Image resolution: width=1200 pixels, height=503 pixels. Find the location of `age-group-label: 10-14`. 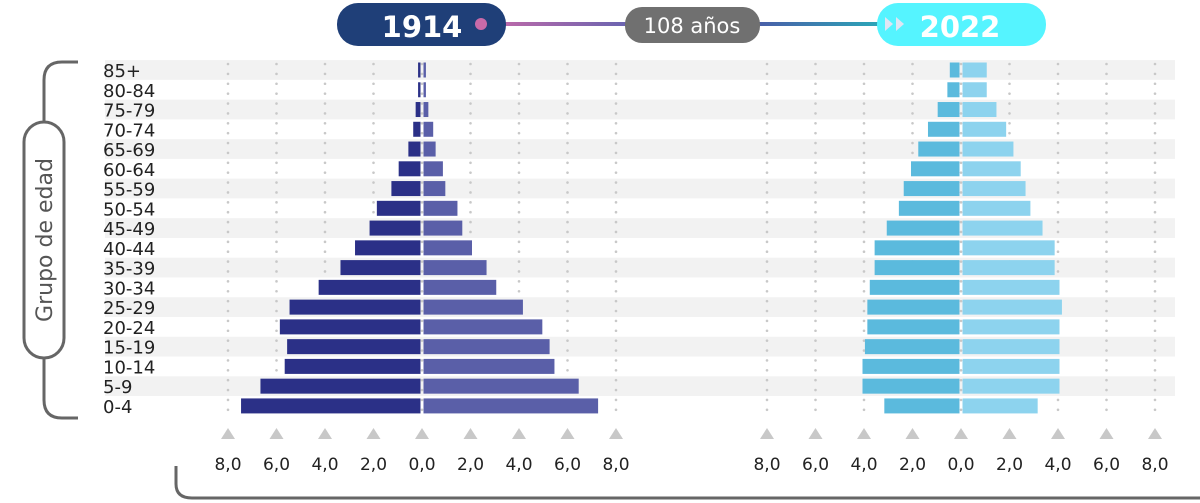

age-group-label: 10-14 is located at coordinates (129, 367).